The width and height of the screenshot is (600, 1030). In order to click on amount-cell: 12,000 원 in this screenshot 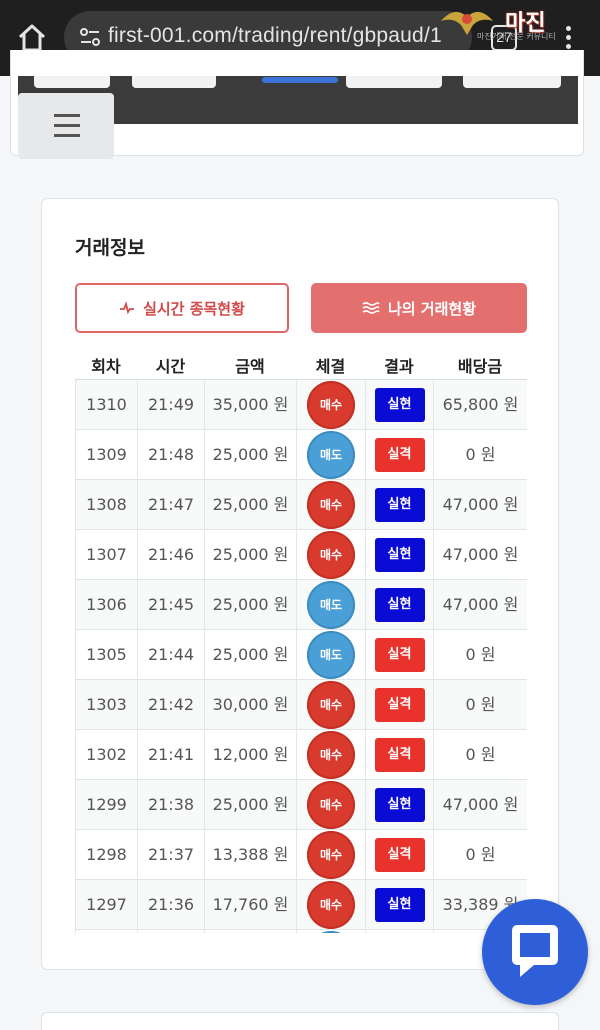, I will do `click(251, 755)`.